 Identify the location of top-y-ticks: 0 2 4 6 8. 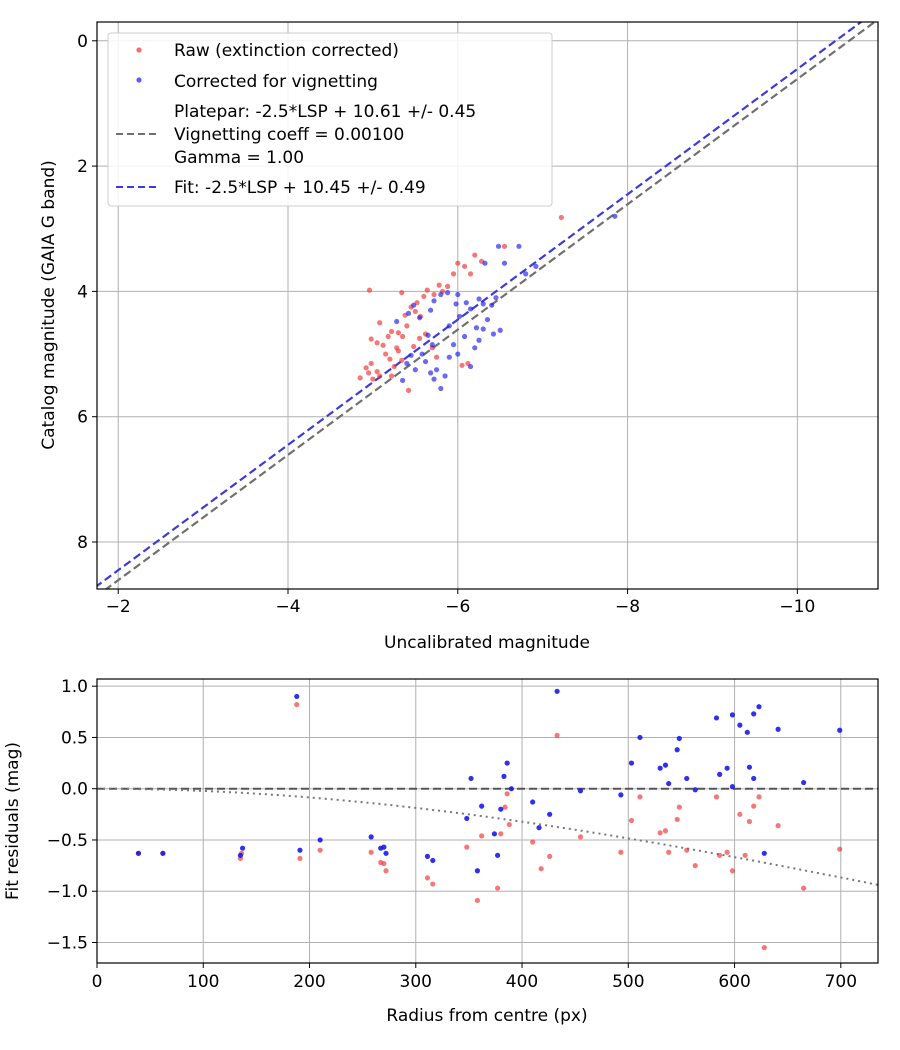
(87, 292).